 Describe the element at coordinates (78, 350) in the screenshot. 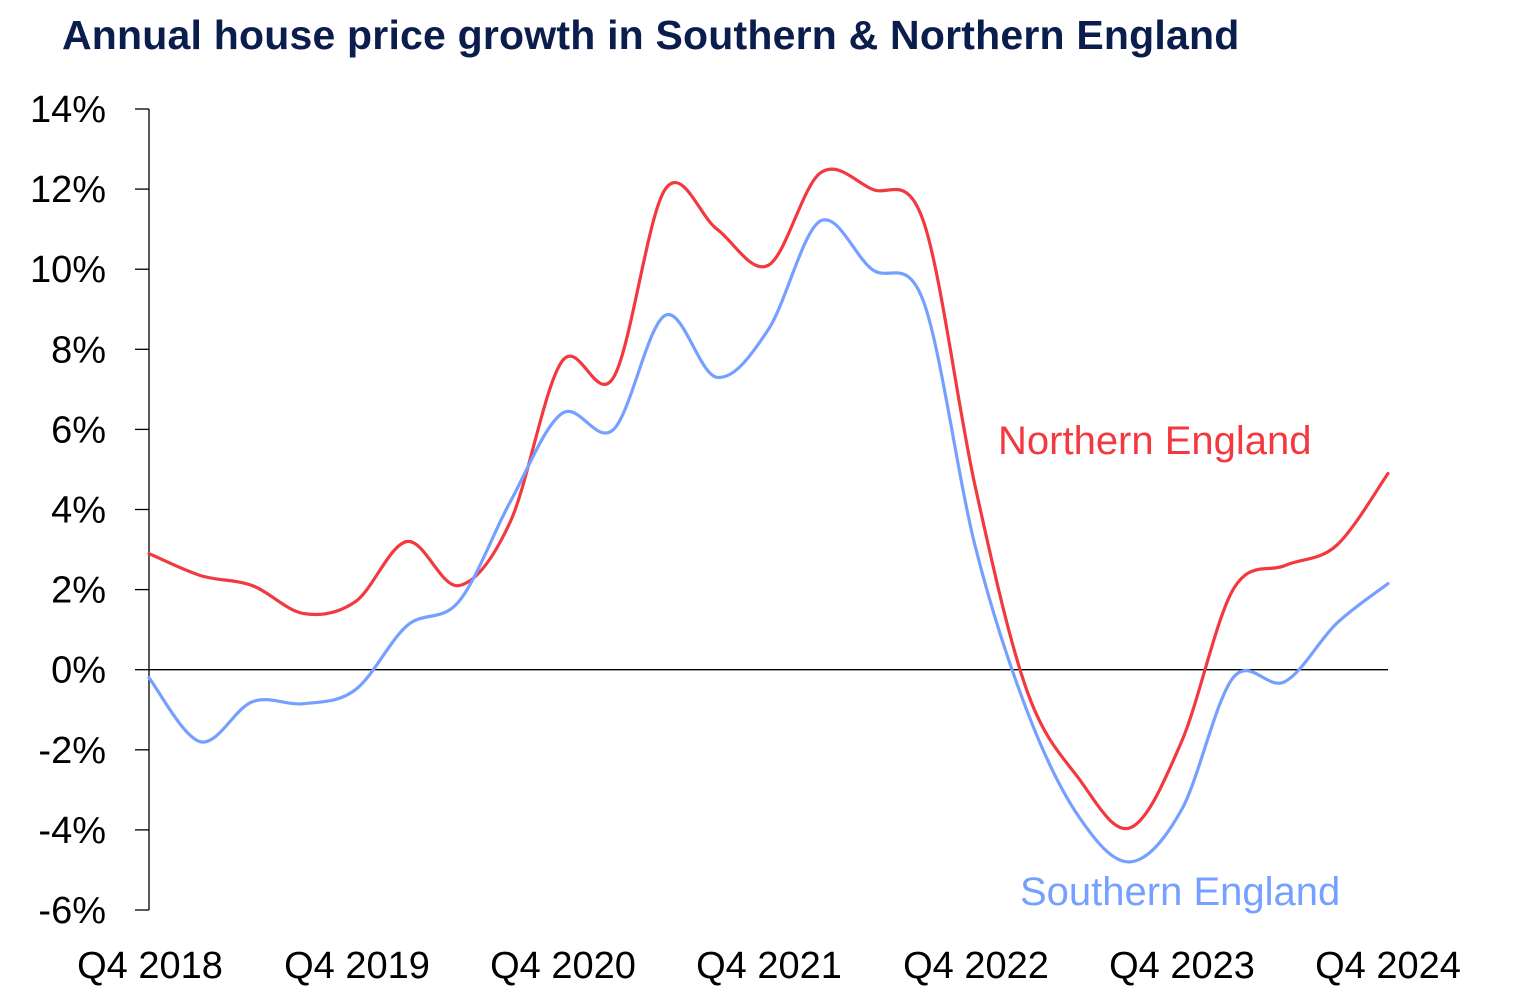

I see `y-tick-label: 8%` at that location.